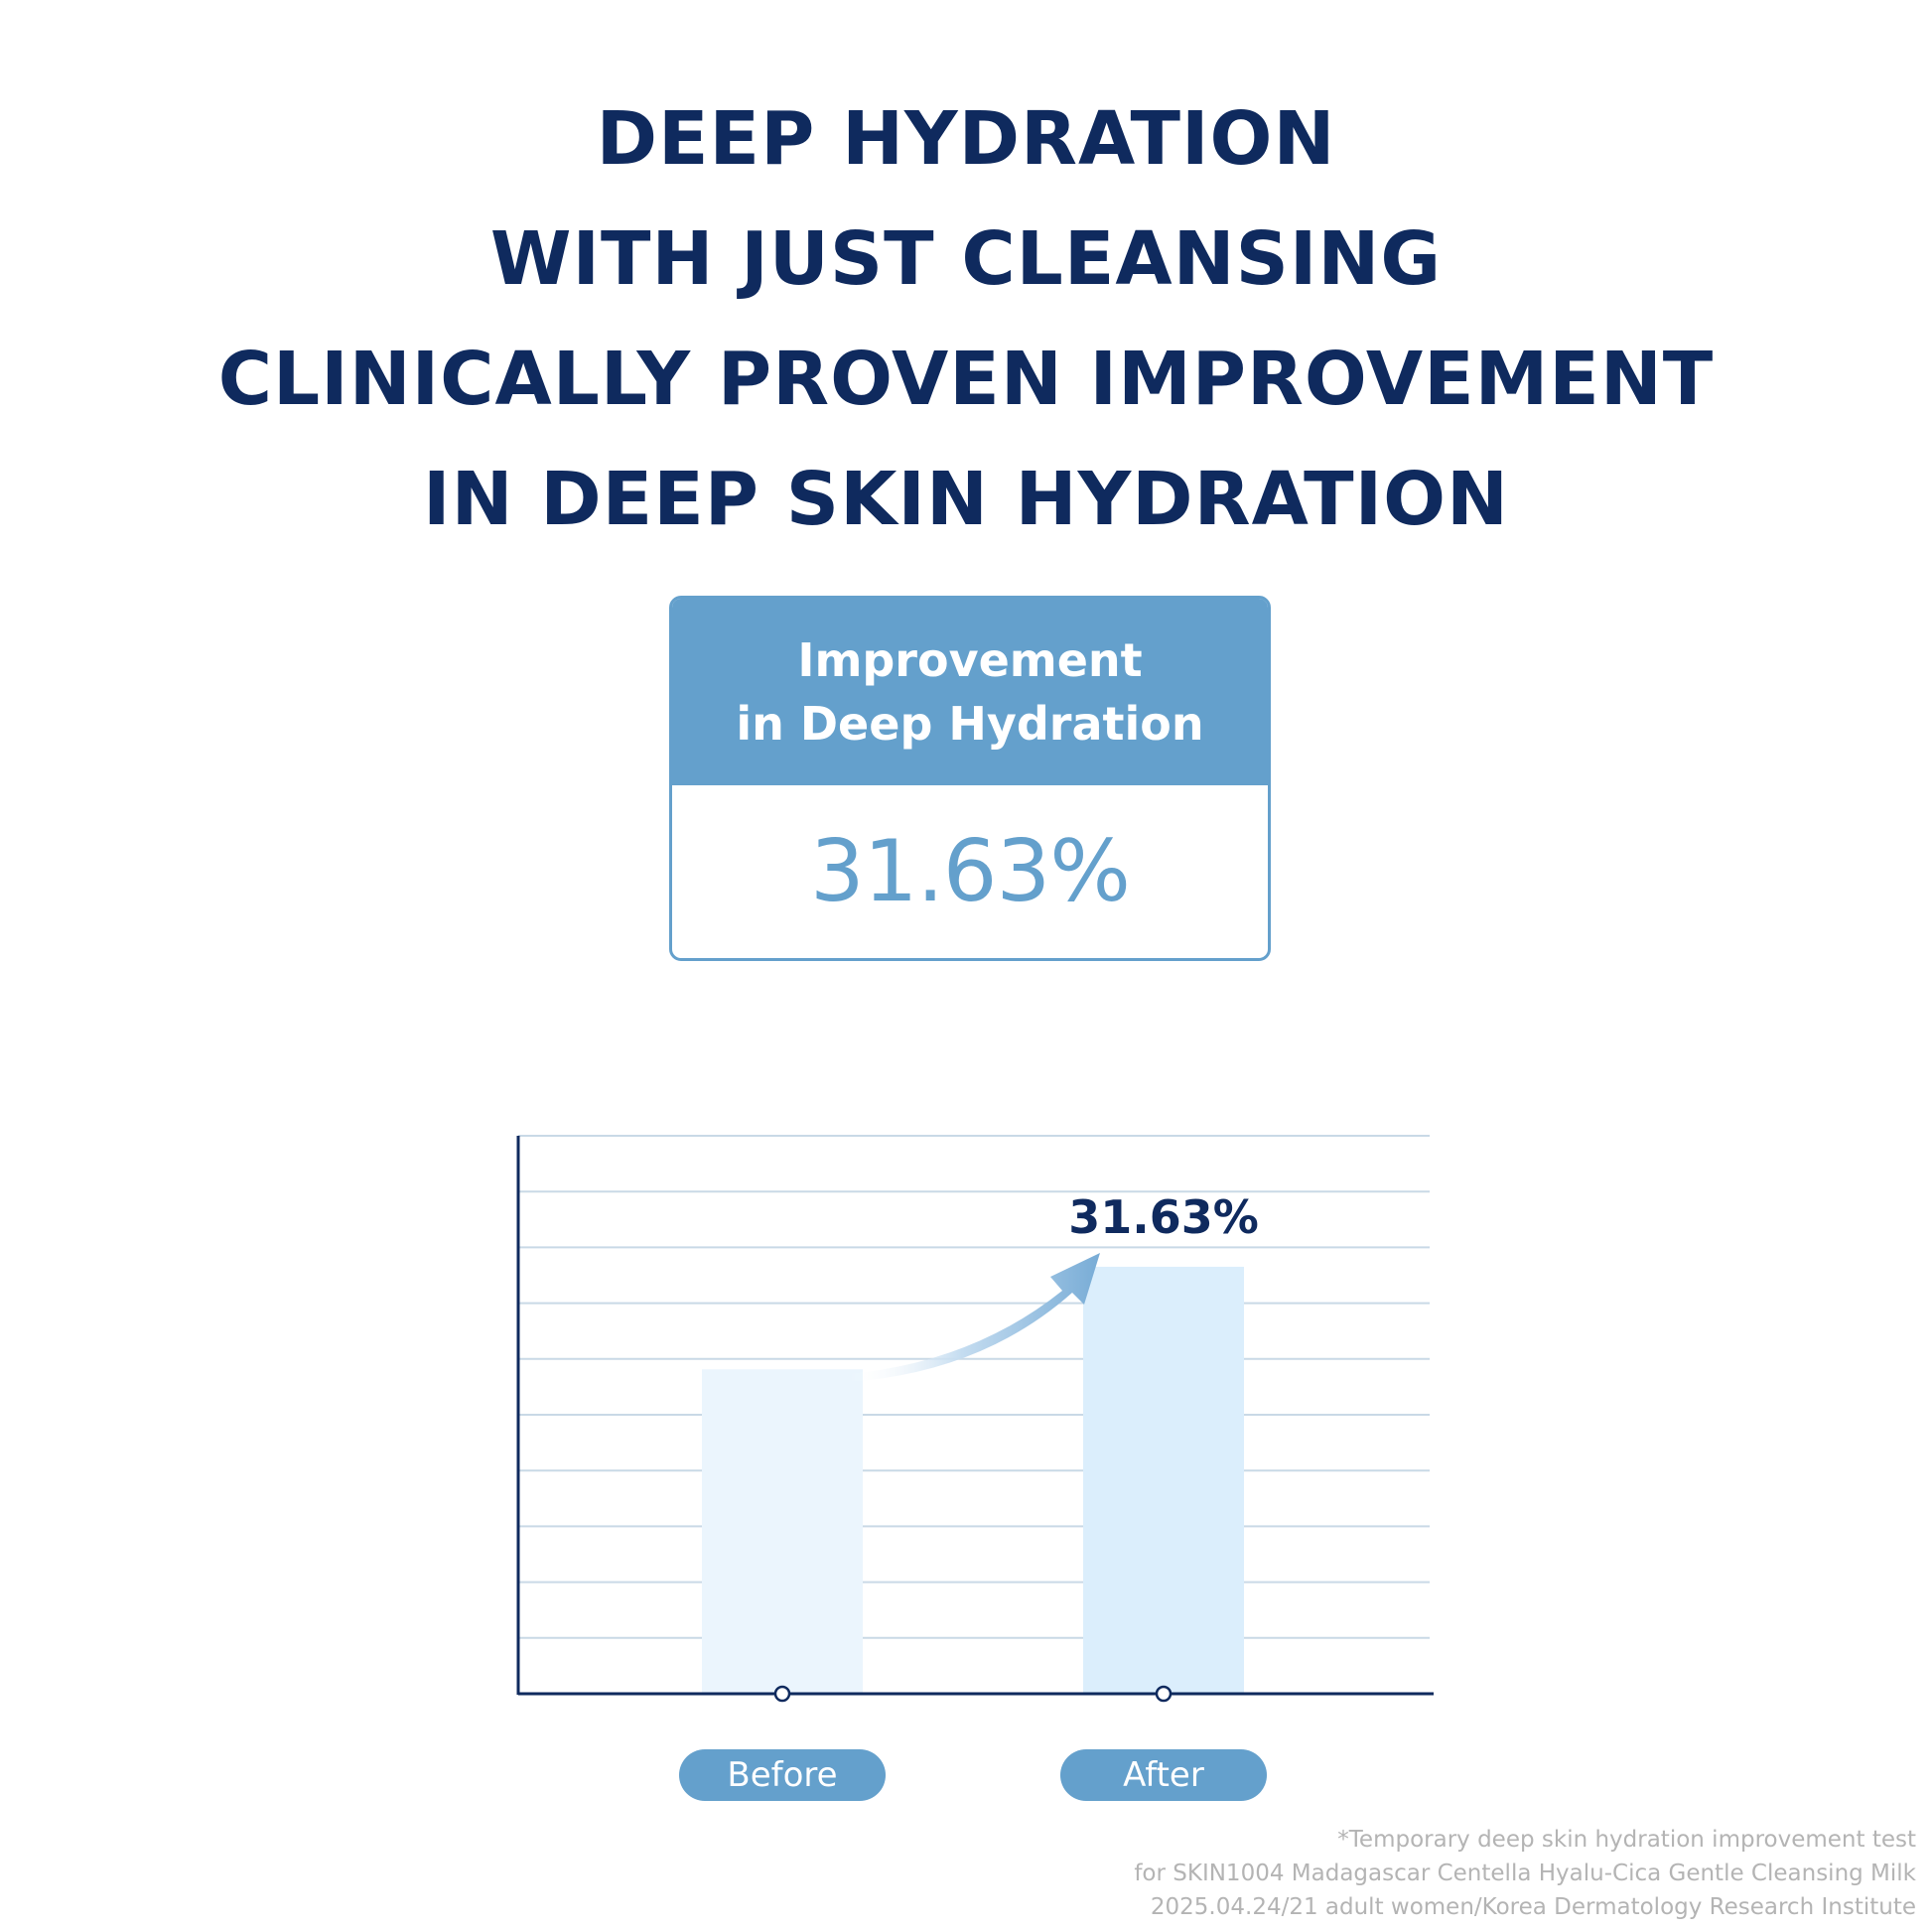 Image resolution: width=1932 pixels, height=1932 pixels. What do you see at coordinates (1164, 1694) in the screenshot?
I see `tick-marker-after` at bounding box center [1164, 1694].